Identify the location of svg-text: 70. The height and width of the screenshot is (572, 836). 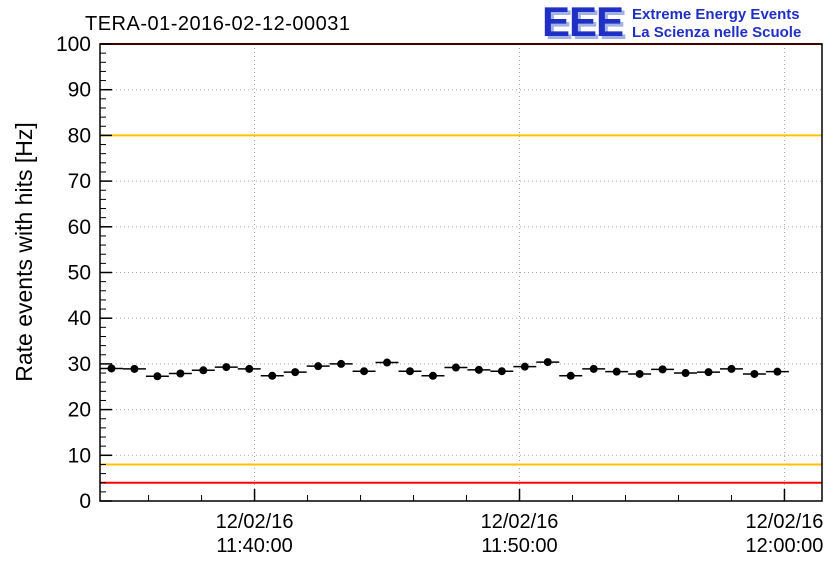
(79, 181).